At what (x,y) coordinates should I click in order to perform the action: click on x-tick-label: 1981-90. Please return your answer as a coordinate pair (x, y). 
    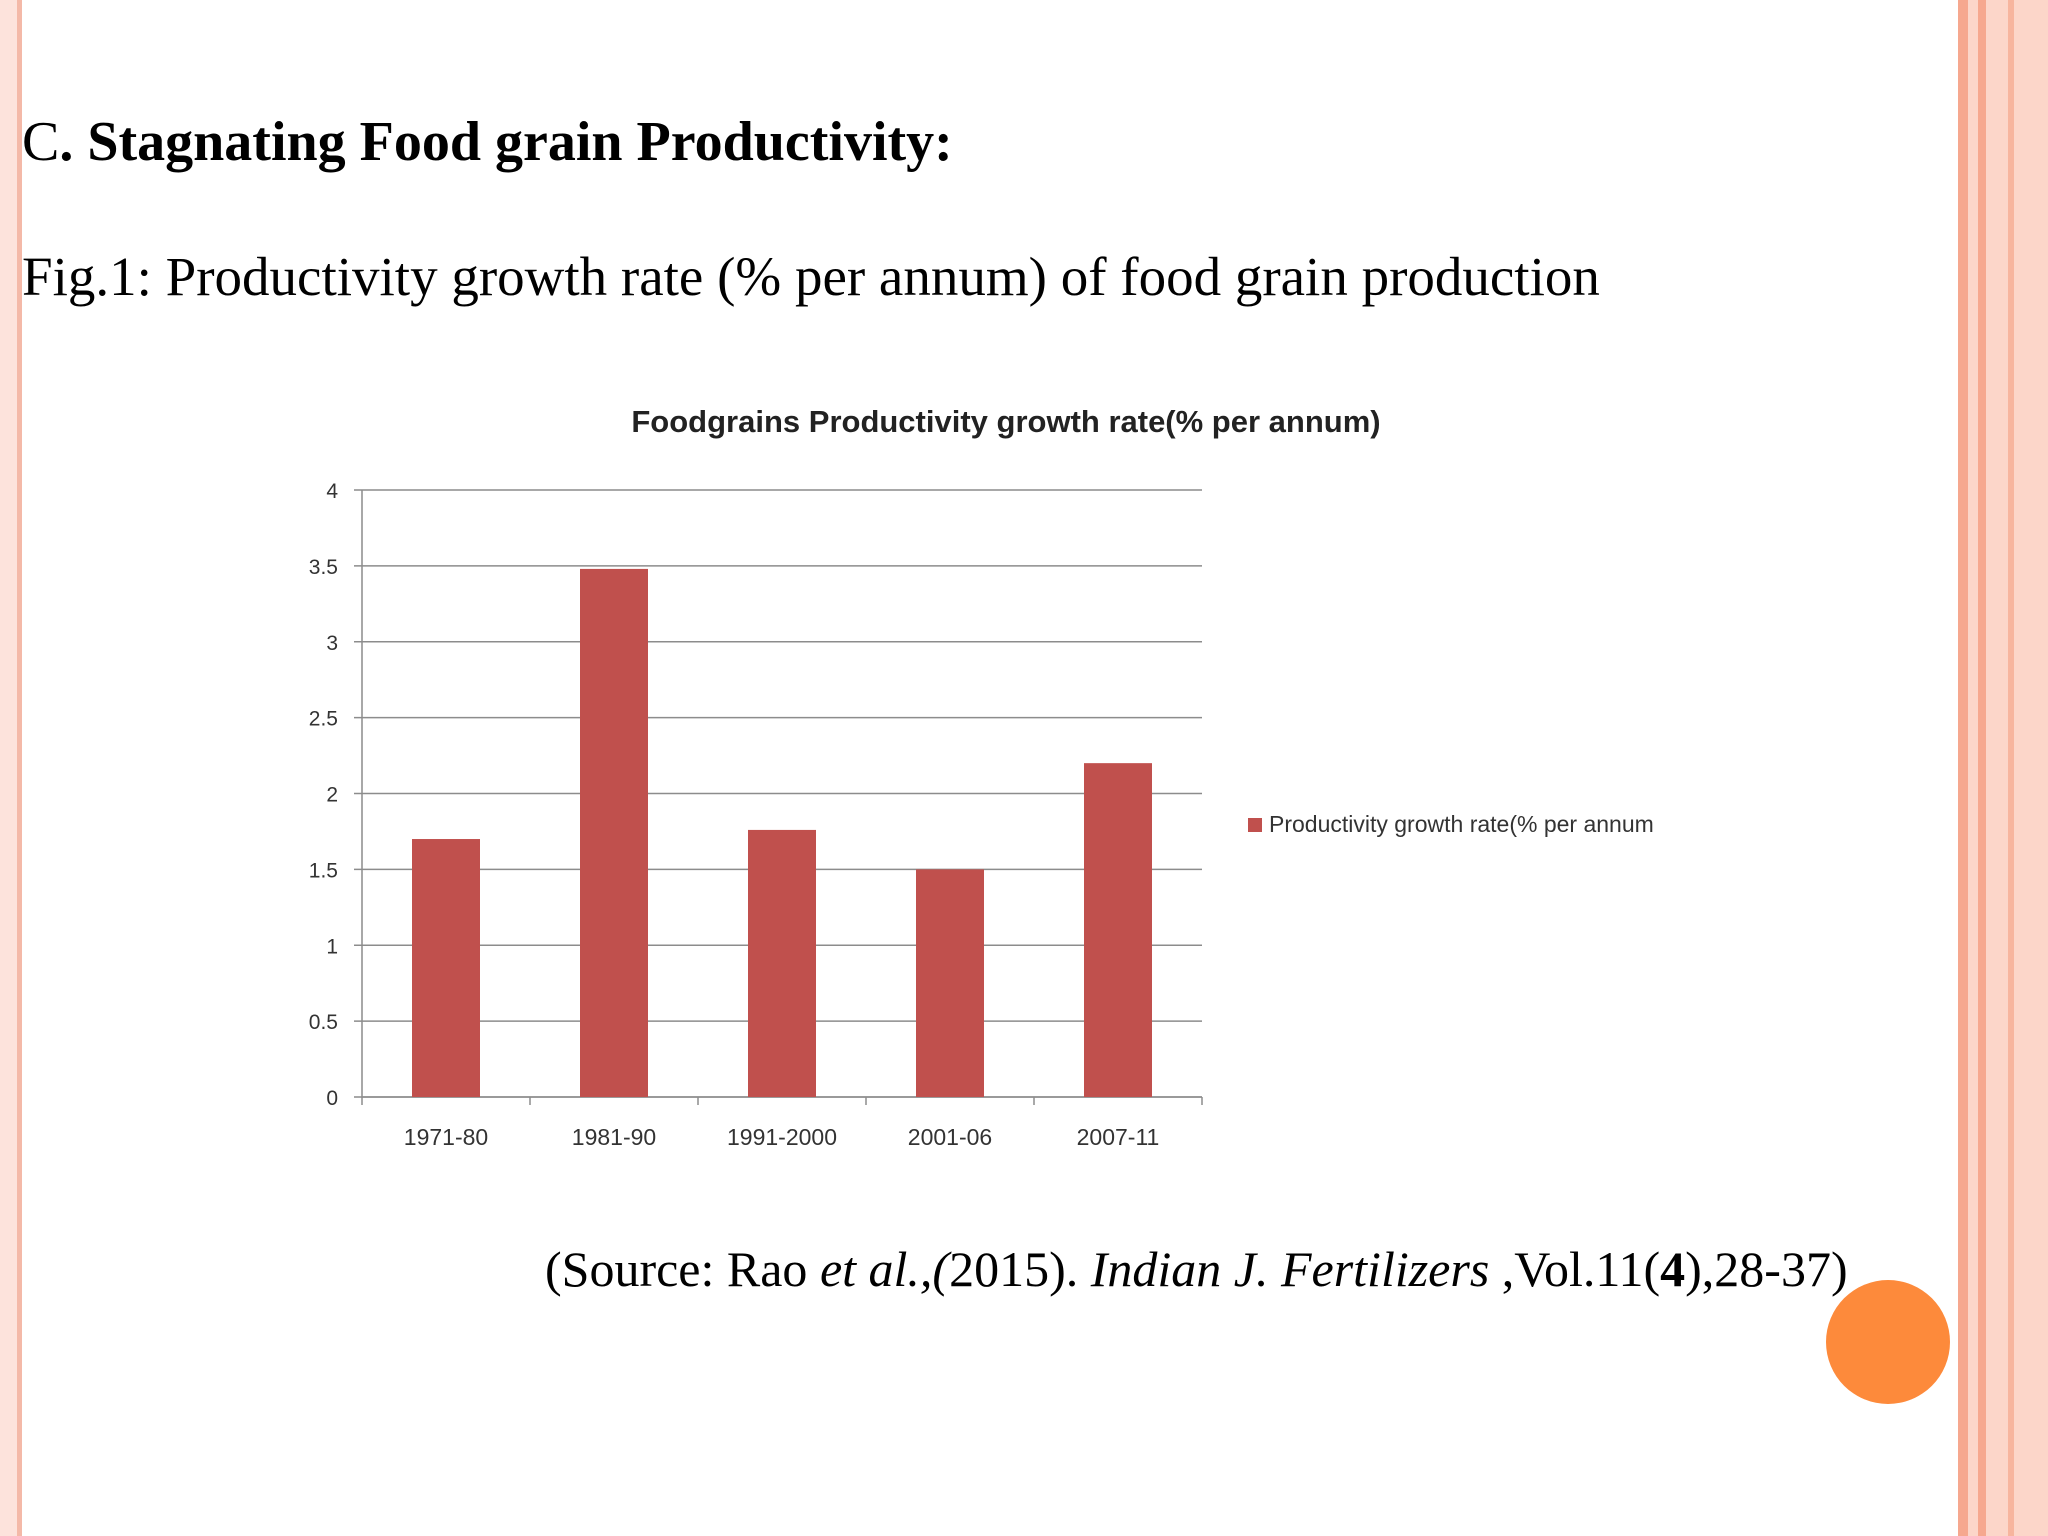
    Looking at the image, I should click on (614, 1137).